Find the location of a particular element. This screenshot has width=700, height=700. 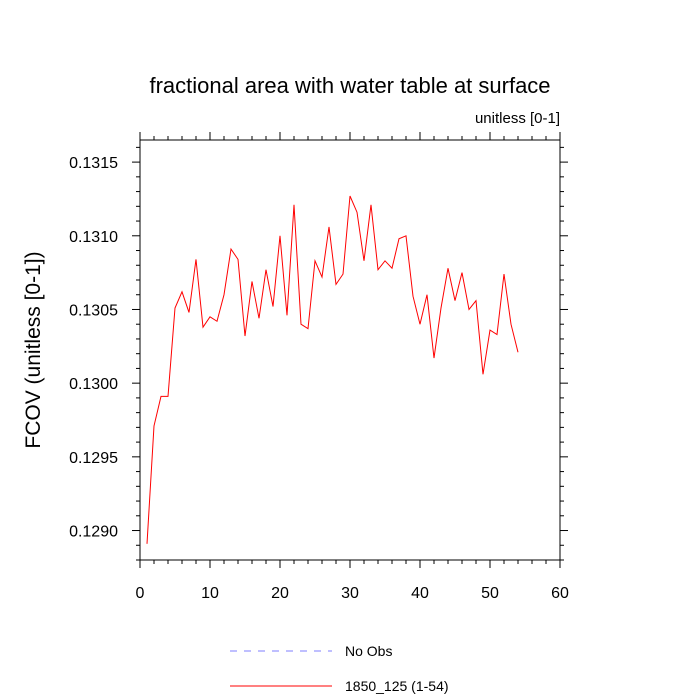

y-tick-label: 0.1310 is located at coordinates (93, 237).